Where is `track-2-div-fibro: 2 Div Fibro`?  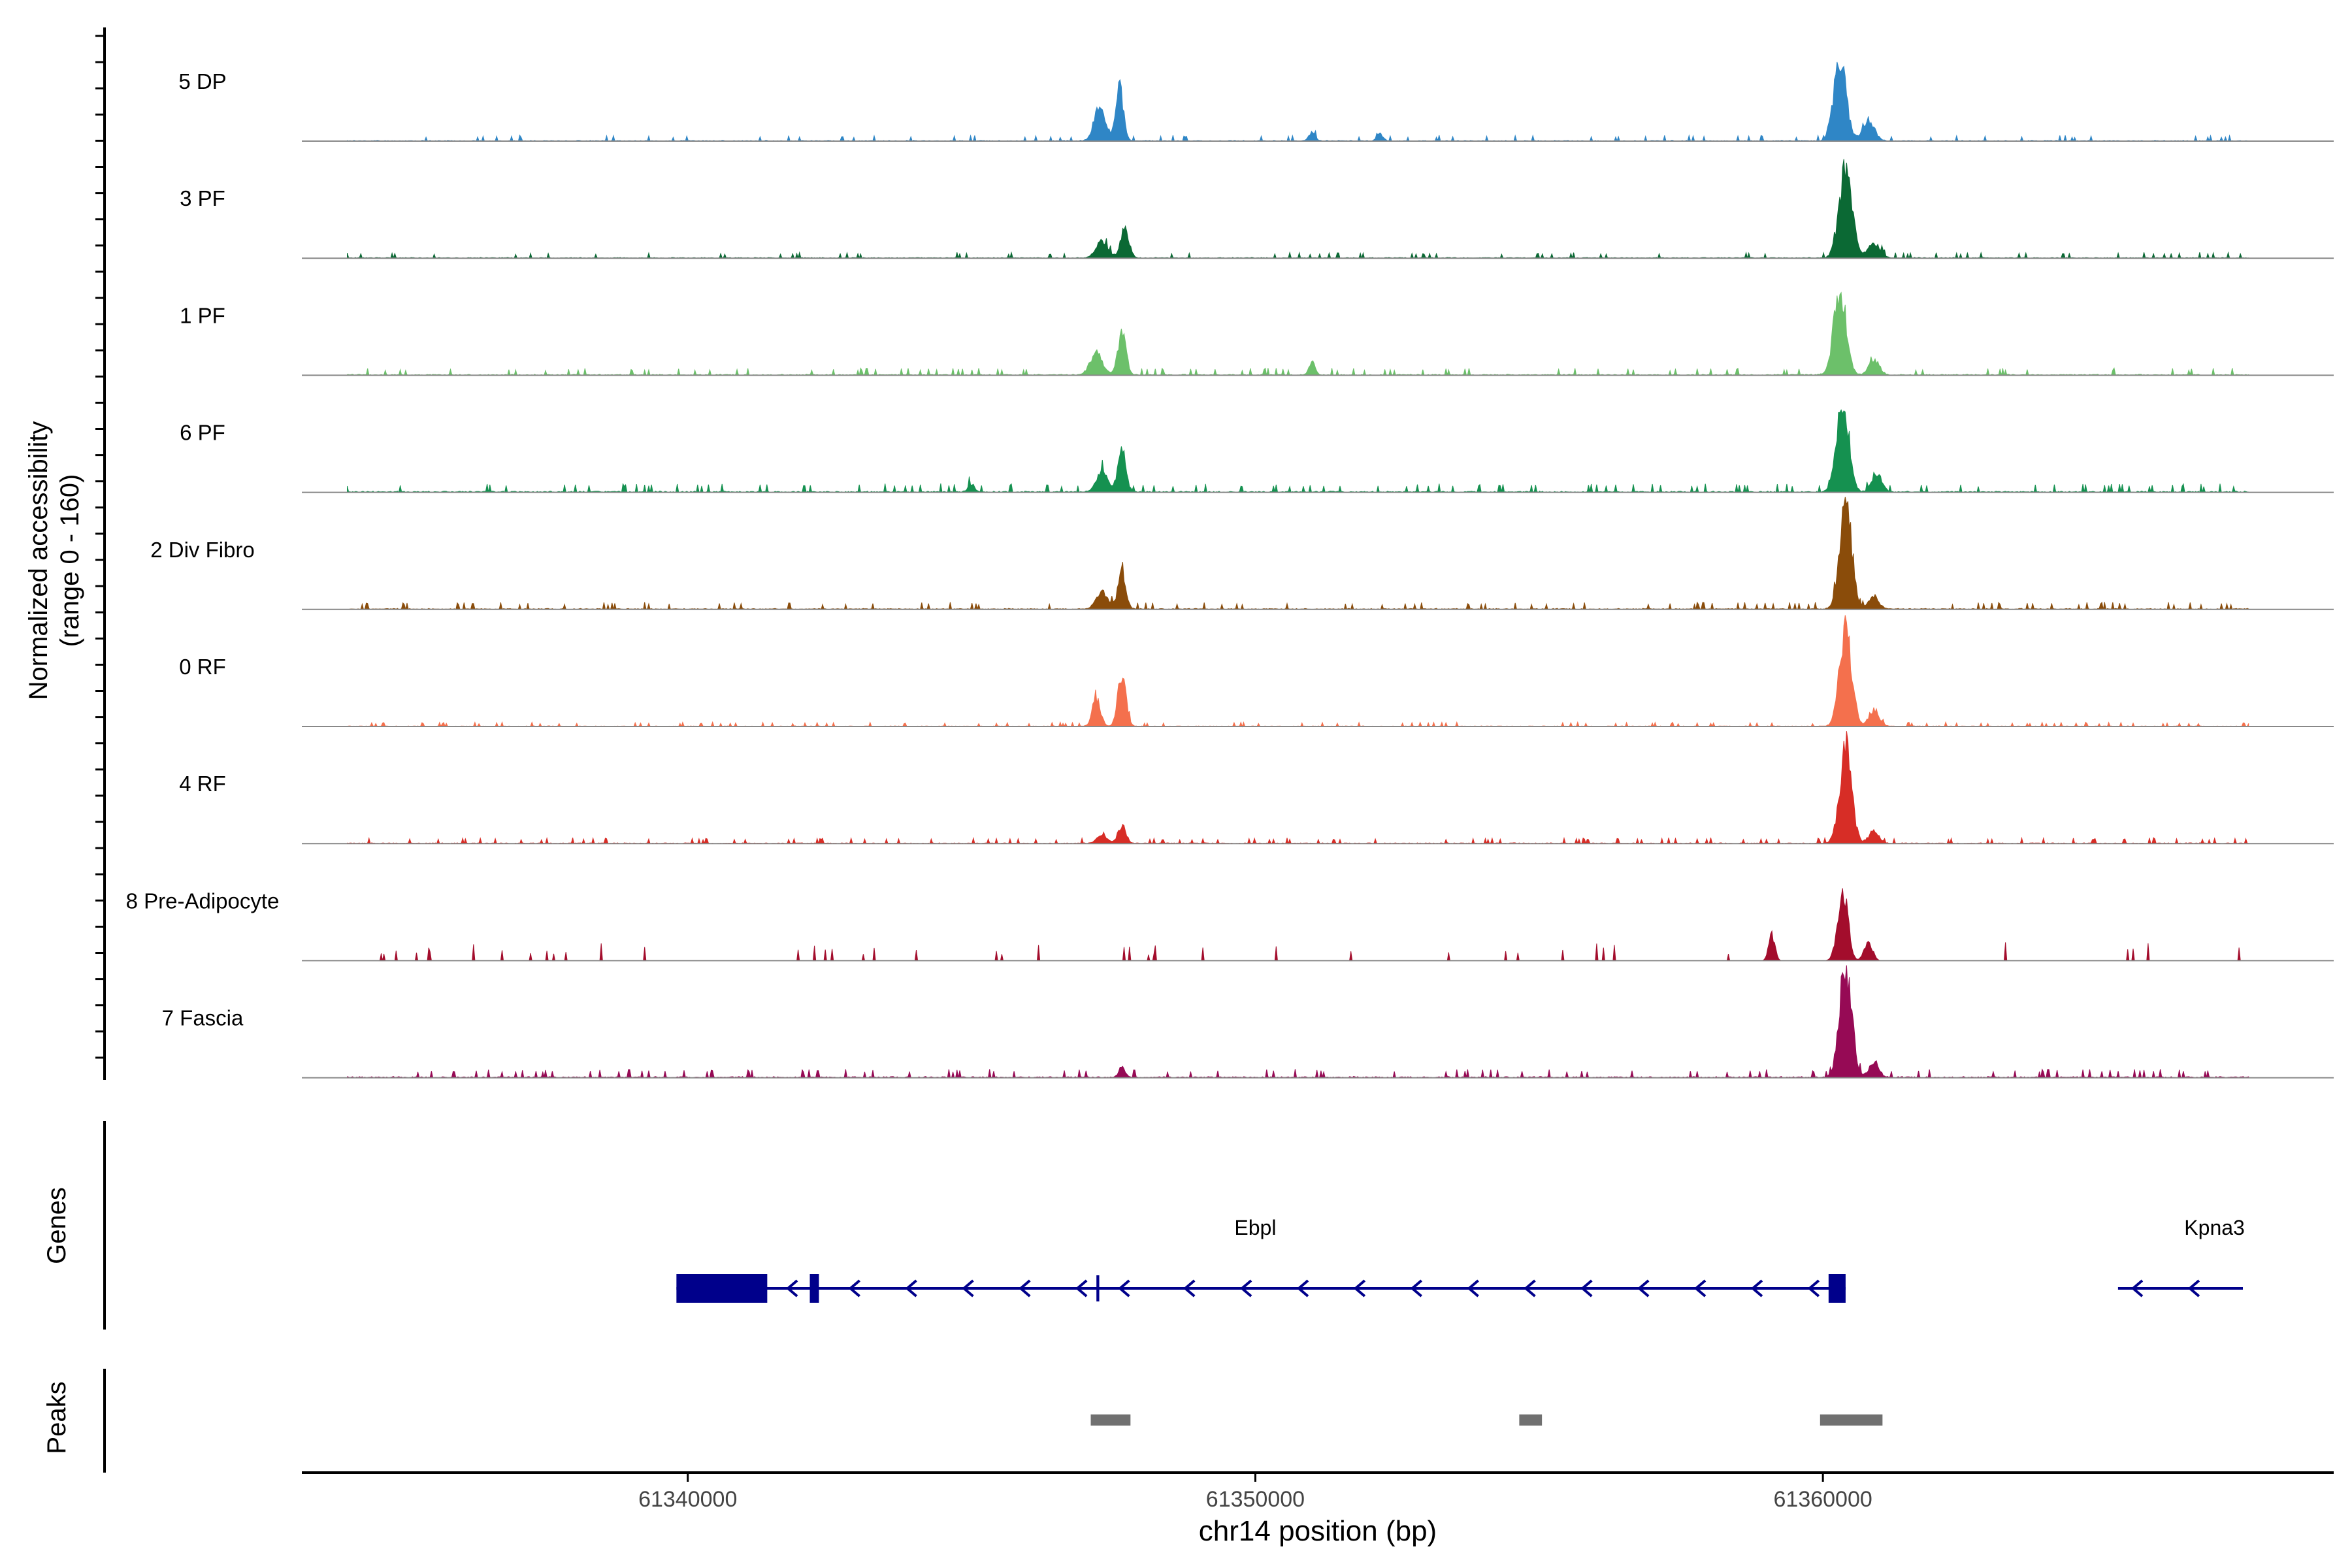 track-2-div-fibro: 2 Div Fibro is located at coordinates (1242, 553).